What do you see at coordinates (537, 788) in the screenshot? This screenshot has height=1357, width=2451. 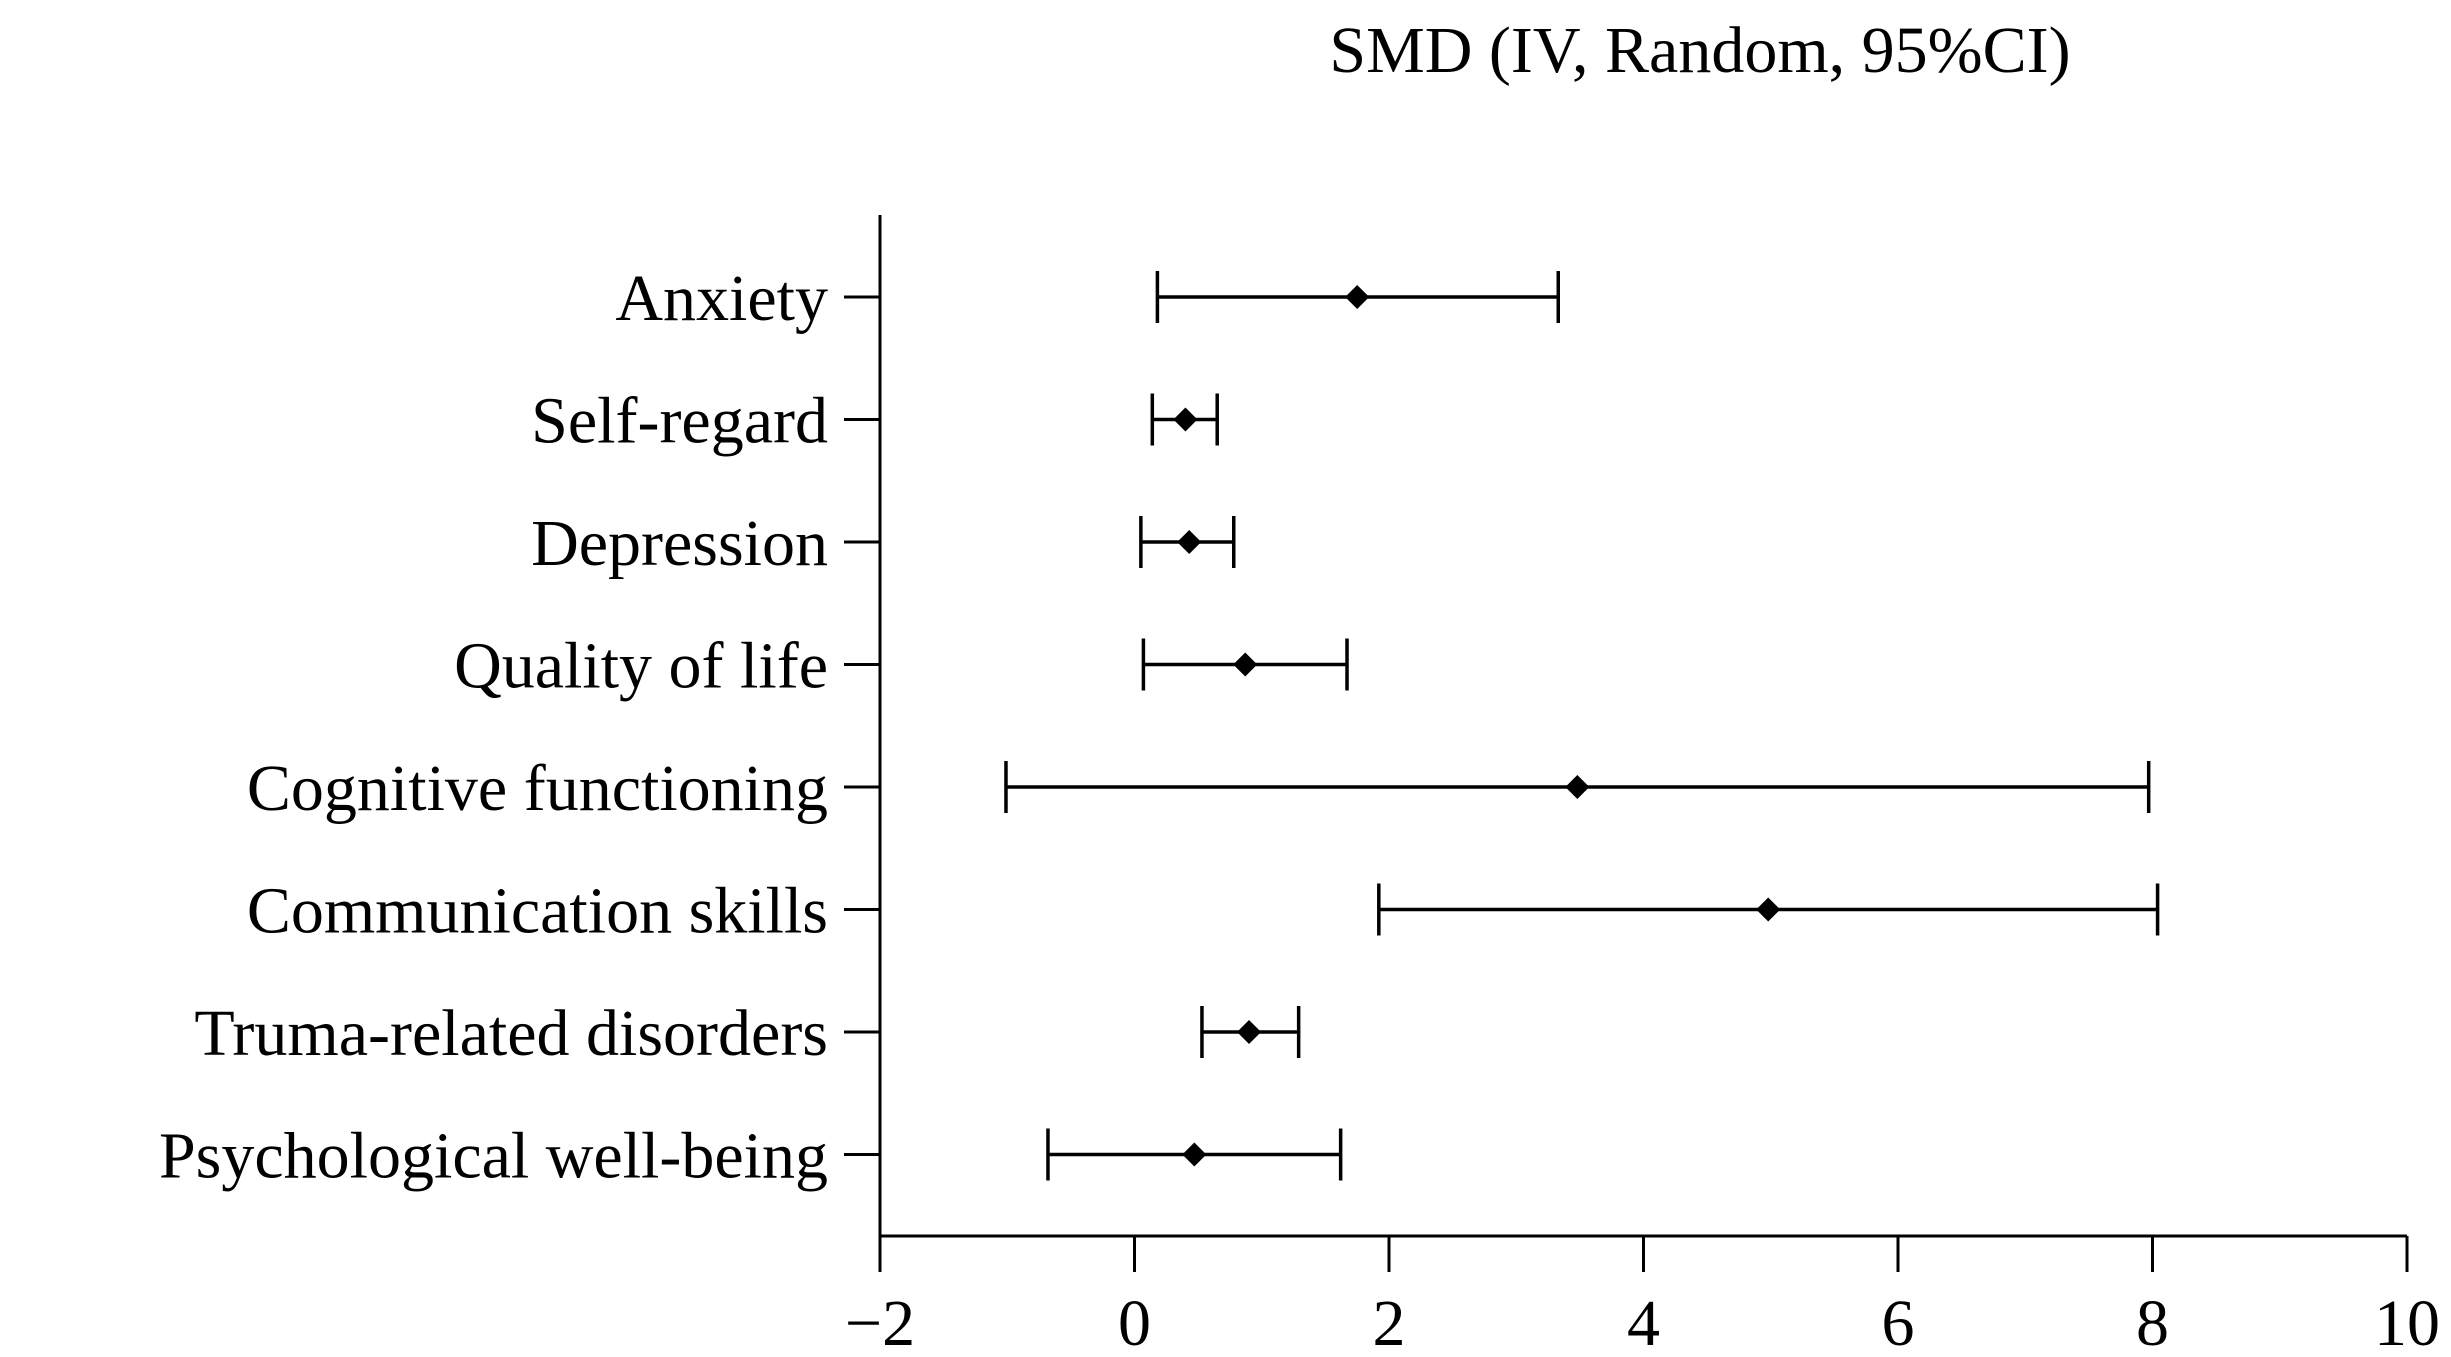 I see `category-label: Cognitive functioning` at bounding box center [537, 788].